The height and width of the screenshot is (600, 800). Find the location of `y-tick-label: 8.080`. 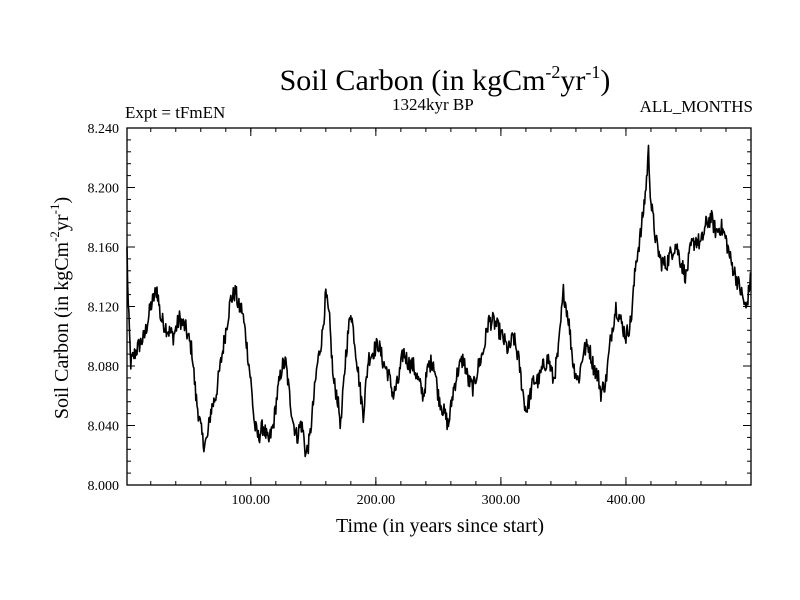

y-tick-label: 8.080 is located at coordinates (104, 367).